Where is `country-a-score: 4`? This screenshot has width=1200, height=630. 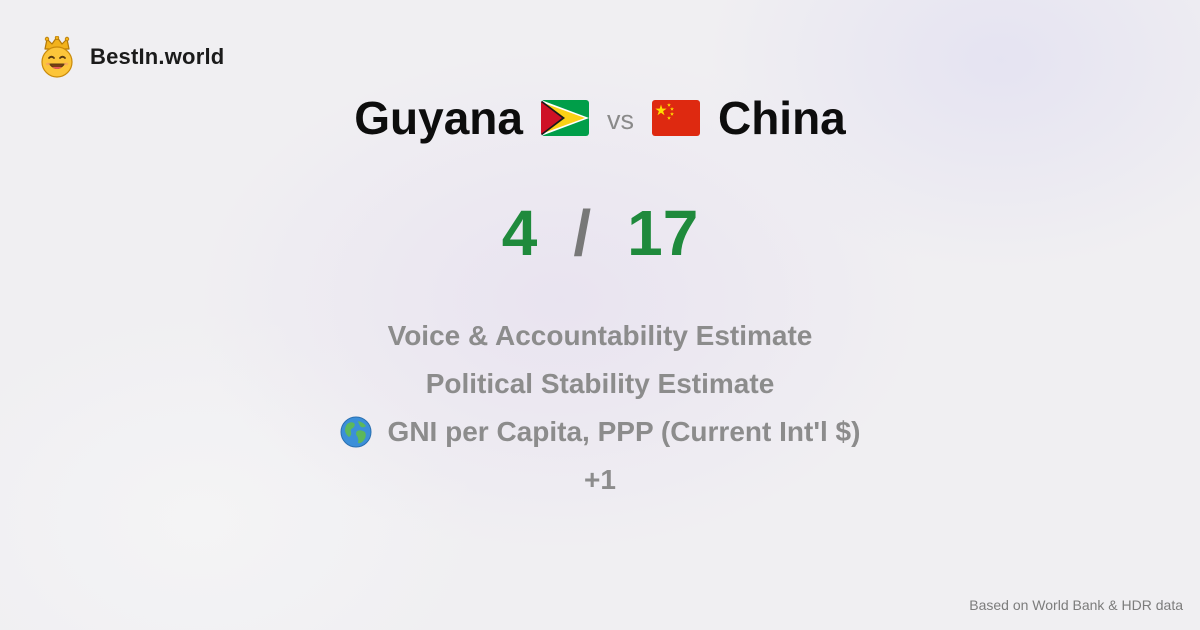
country-a-score: 4 is located at coordinates (519, 233).